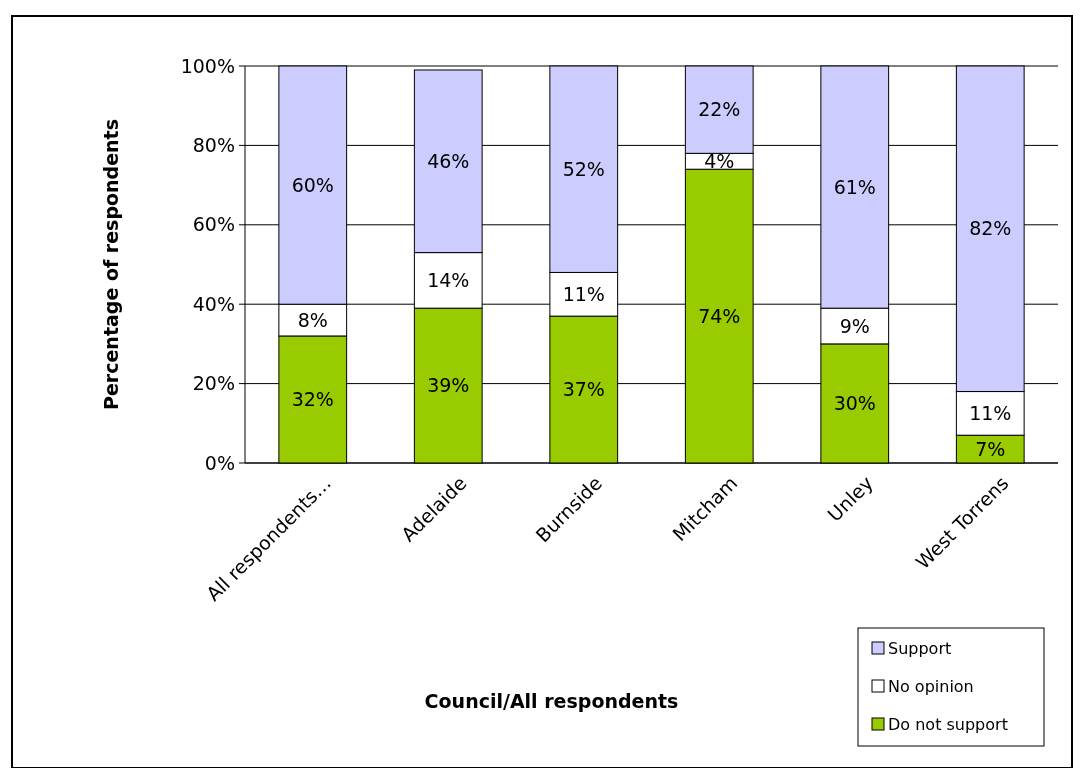 The height and width of the screenshot is (776, 1086). I want to click on legend-label: Do not support, so click(948, 724).